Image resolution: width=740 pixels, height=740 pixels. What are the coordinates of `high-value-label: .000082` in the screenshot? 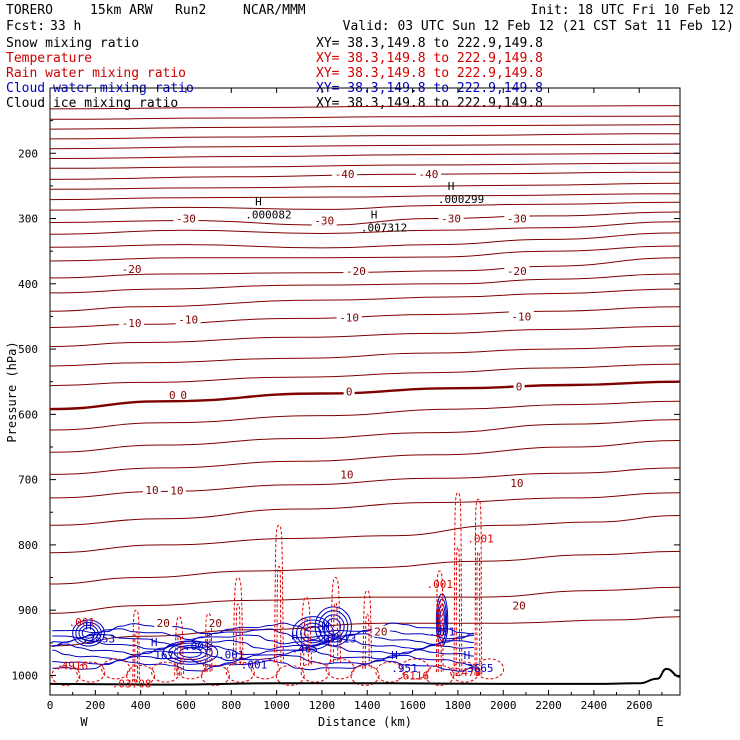 It's located at (268, 214).